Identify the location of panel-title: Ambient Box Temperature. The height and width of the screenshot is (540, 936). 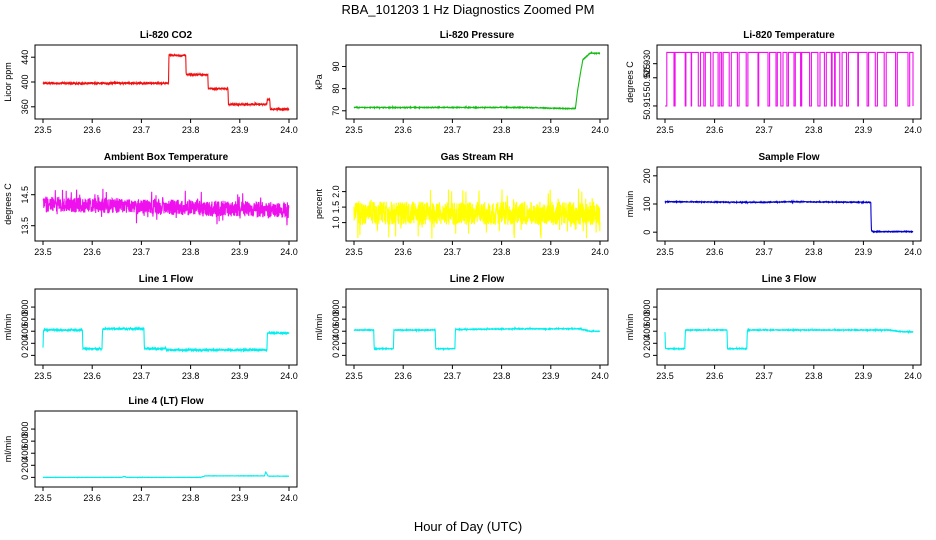
(166, 157).